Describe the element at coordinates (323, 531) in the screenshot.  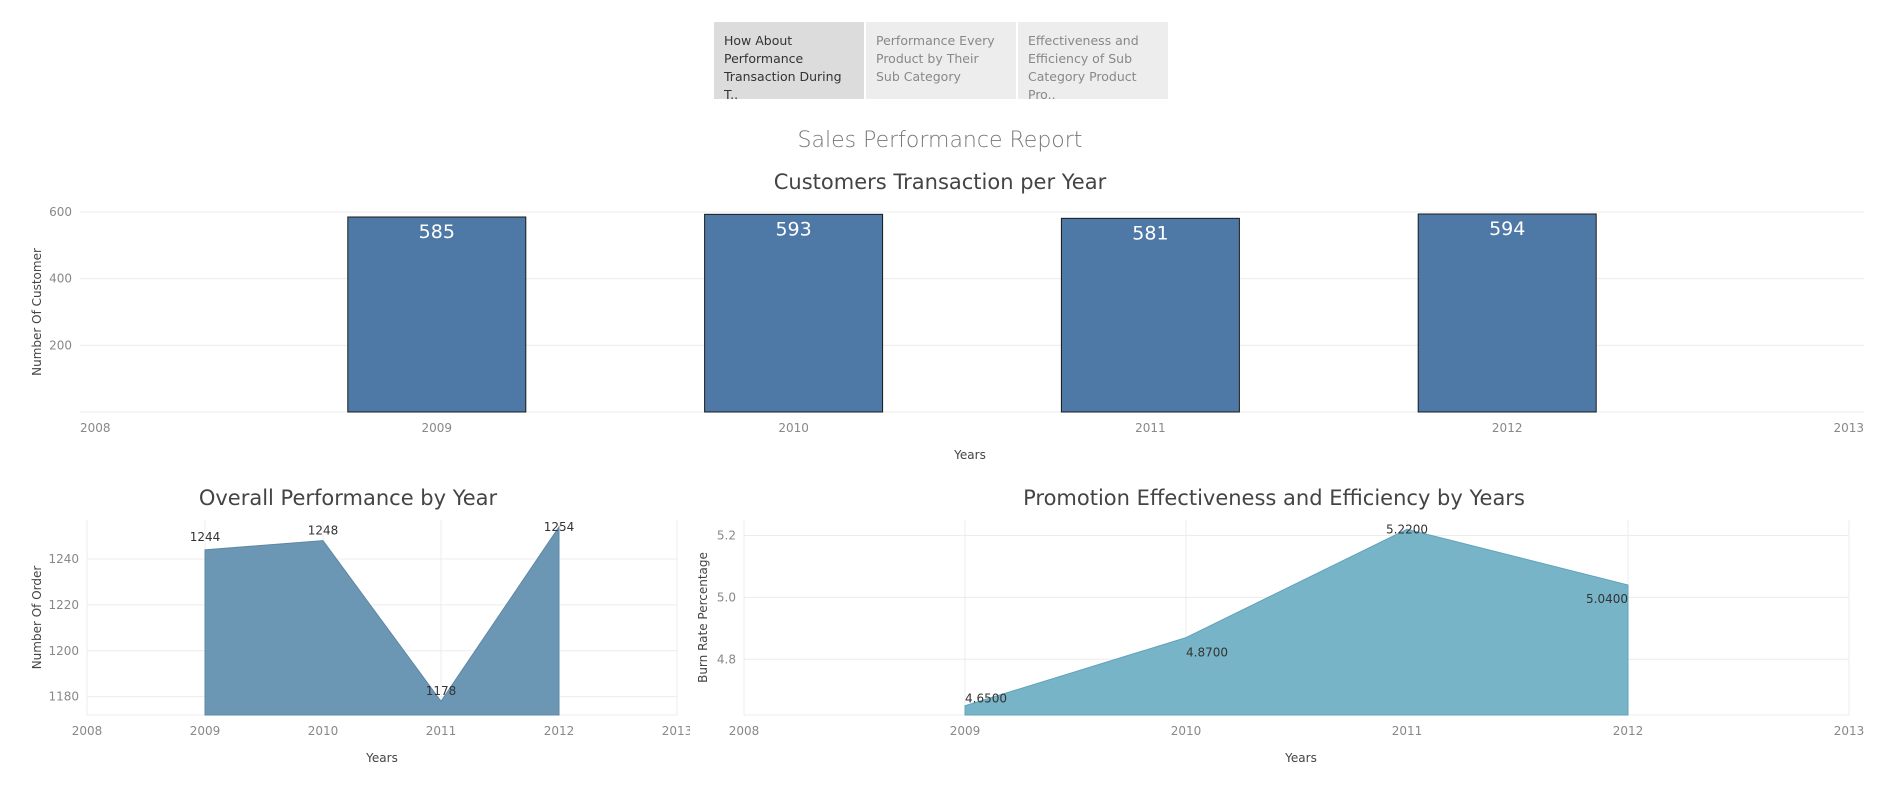
I see `area-value-label: 1248` at that location.